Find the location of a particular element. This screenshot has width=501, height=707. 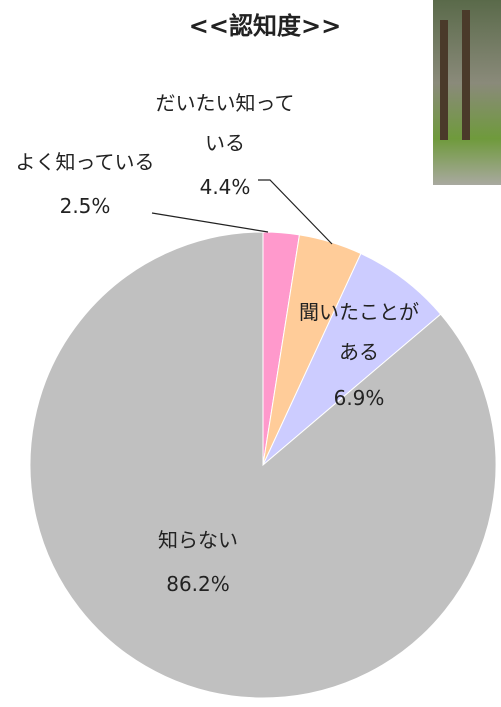

slice-label: だいたい知っている 4.4% is located at coordinates (225, 145).